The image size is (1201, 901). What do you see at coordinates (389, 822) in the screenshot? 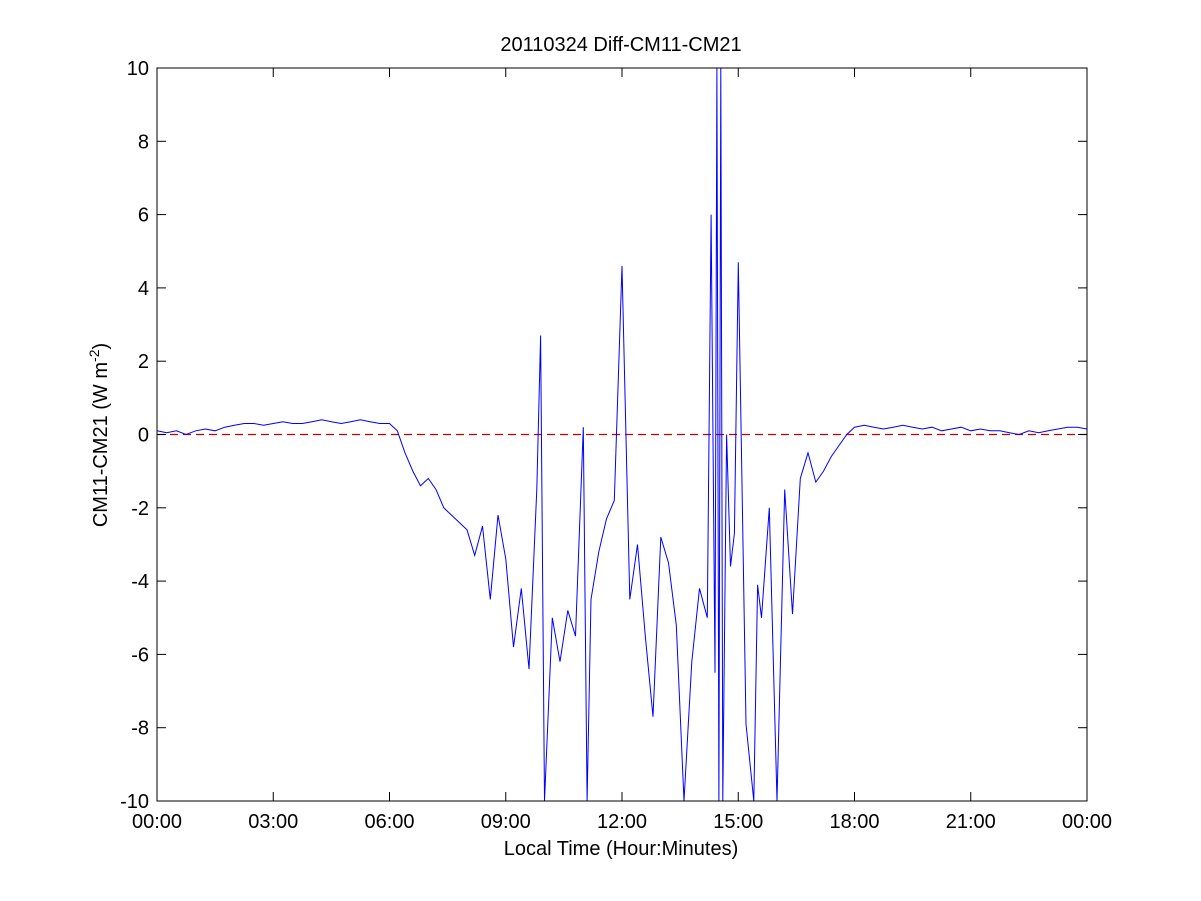
I see `x-tick-label: 06:00` at bounding box center [389, 822].